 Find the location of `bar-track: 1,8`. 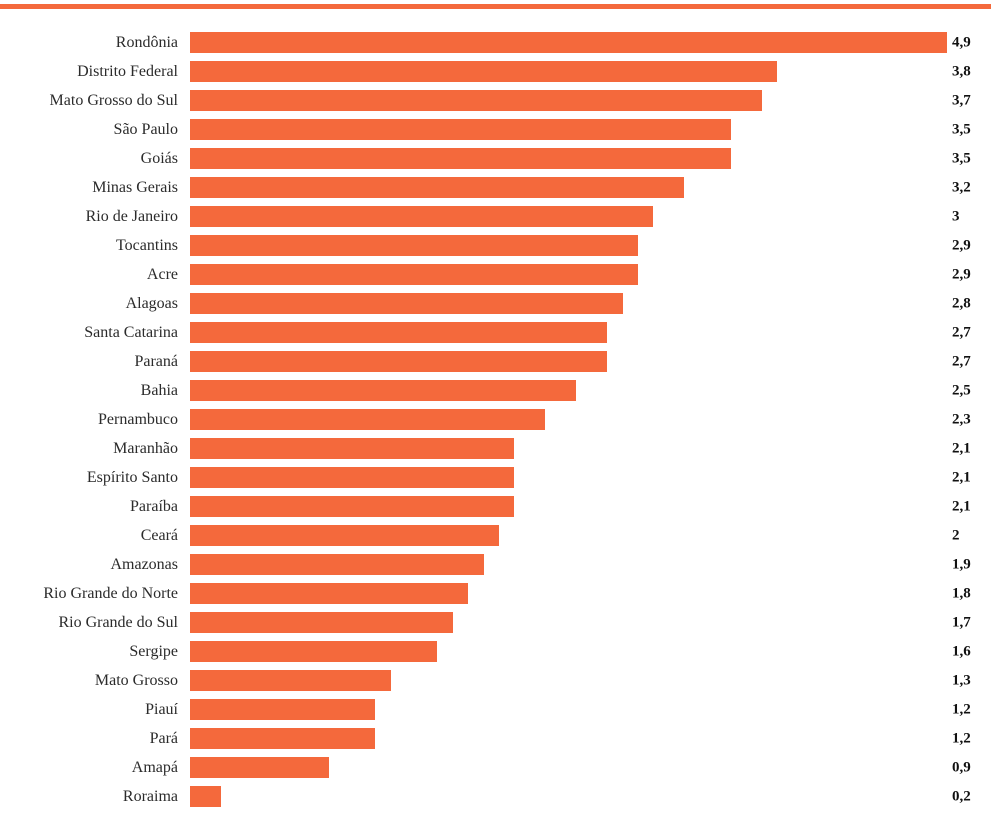

bar-track: 1,8 is located at coordinates (580, 593).